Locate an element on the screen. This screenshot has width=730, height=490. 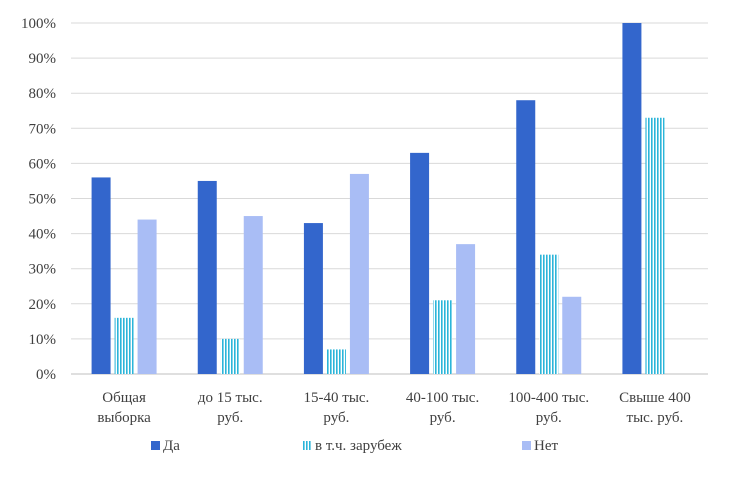
x-tick-label: Свыше 400 тыс. руб. is located at coordinates (655, 408).